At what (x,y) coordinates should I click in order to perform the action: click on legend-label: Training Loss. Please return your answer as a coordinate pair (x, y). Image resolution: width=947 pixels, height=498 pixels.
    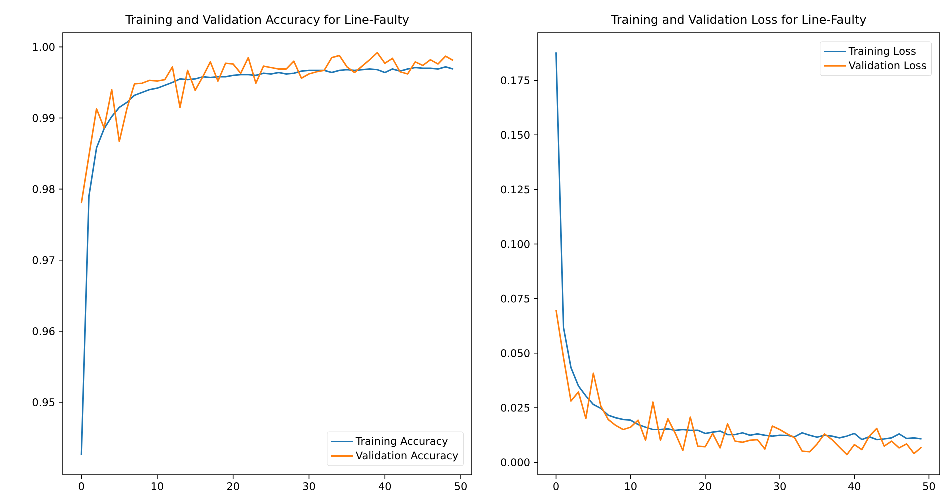
    Looking at the image, I should click on (882, 52).